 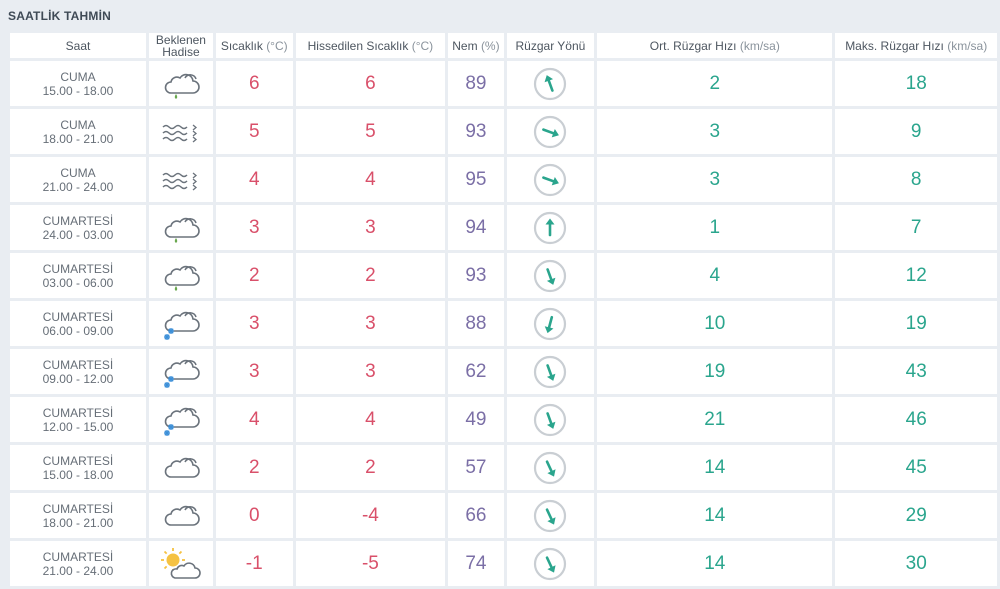 What do you see at coordinates (370, 179) in the screenshot?
I see `feels-like-cell: 4` at bounding box center [370, 179].